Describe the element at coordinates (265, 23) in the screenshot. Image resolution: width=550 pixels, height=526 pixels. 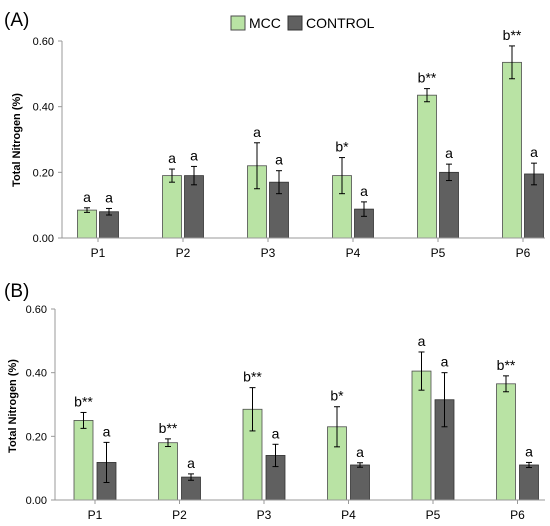
I see `legend-label-mcc: MCC` at that location.